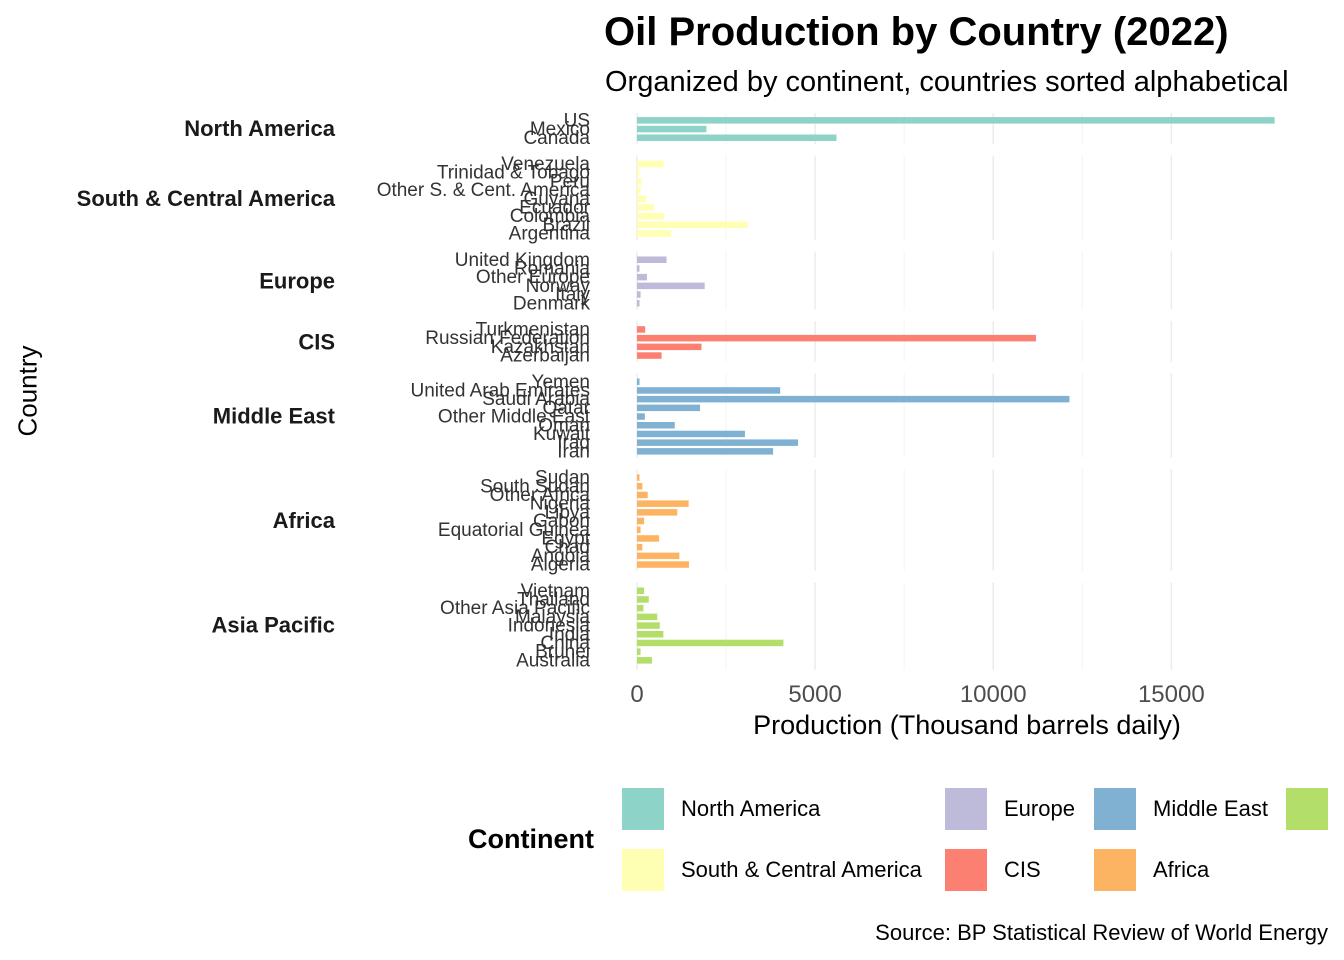 The width and height of the screenshot is (1344, 960). I want to click on country-label: South Sudan, so click(535, 486).